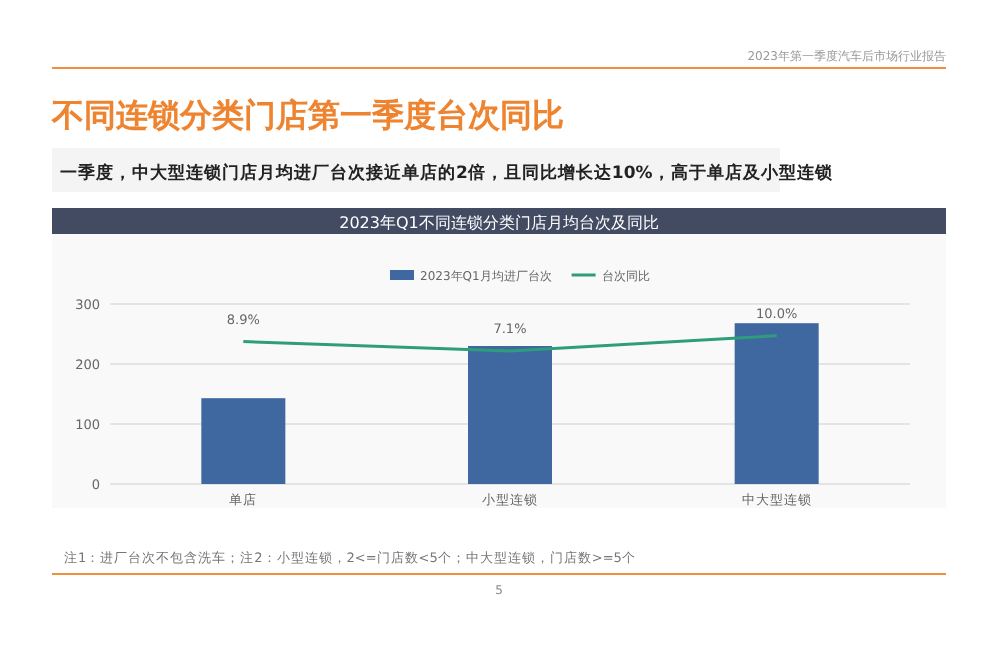 The height and width of the screenshot is (650, 998). Describe the element at coordinates (447, 173) in the screenshot. I see `chart-subtitle: 一季度，中大型连锁门店月均进厂台次接近单店的2倍，且同比增长达10%，高于单店及小型连锁` at that location.